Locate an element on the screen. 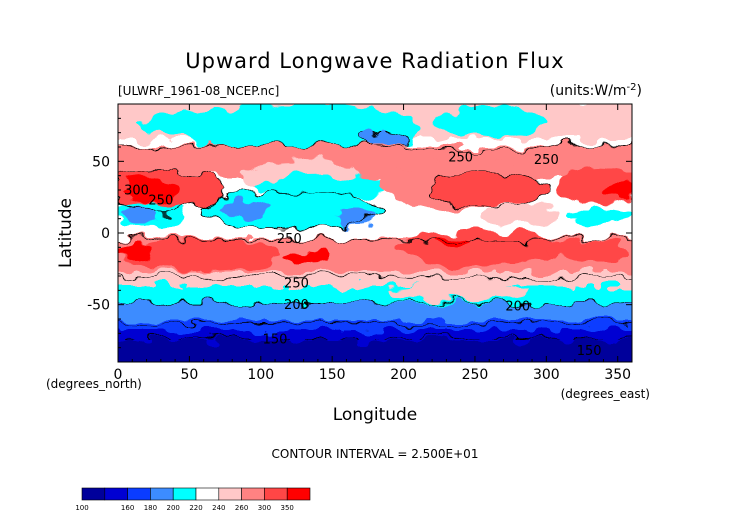 Image resolution: width=752 pixels, height=532 pixels. x-tick-label: 100 is located at coordinates (260, 375).